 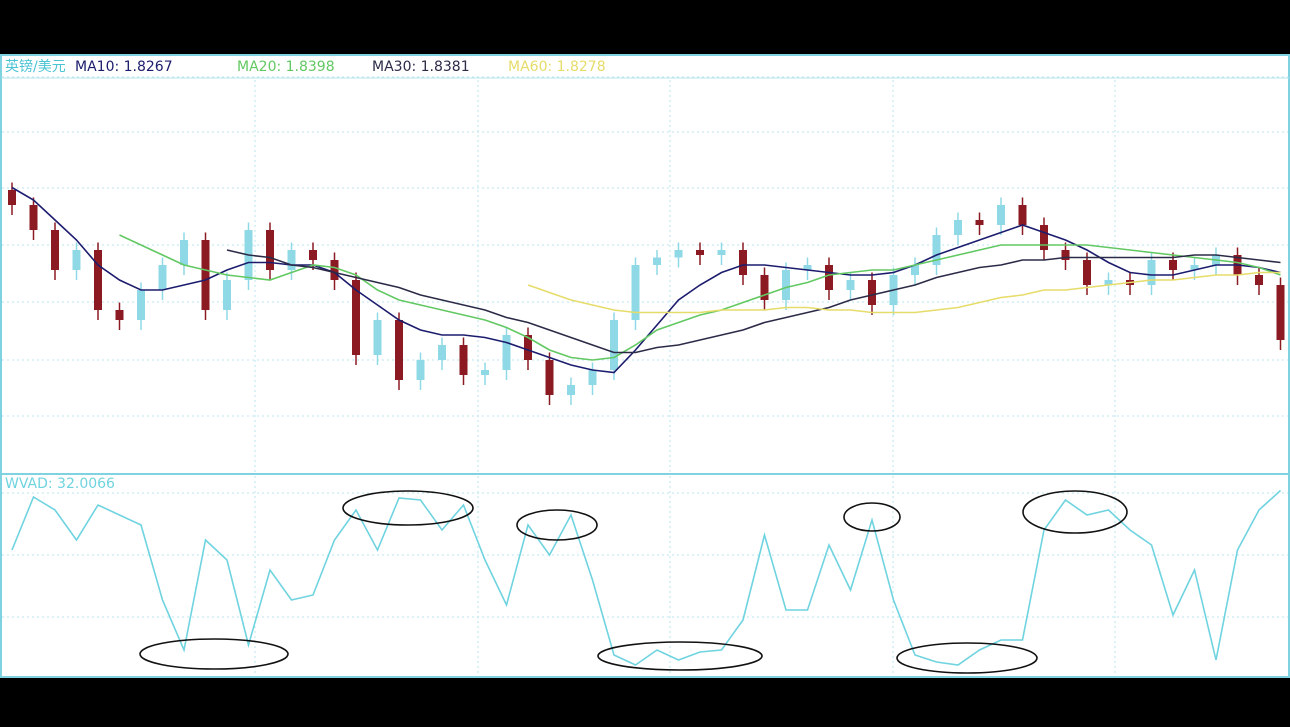 What do you see at coordinates (124, 67) in the screenshot?
I see `legend-entry: MA10: 1.8267` at bounding box center [124, 67].